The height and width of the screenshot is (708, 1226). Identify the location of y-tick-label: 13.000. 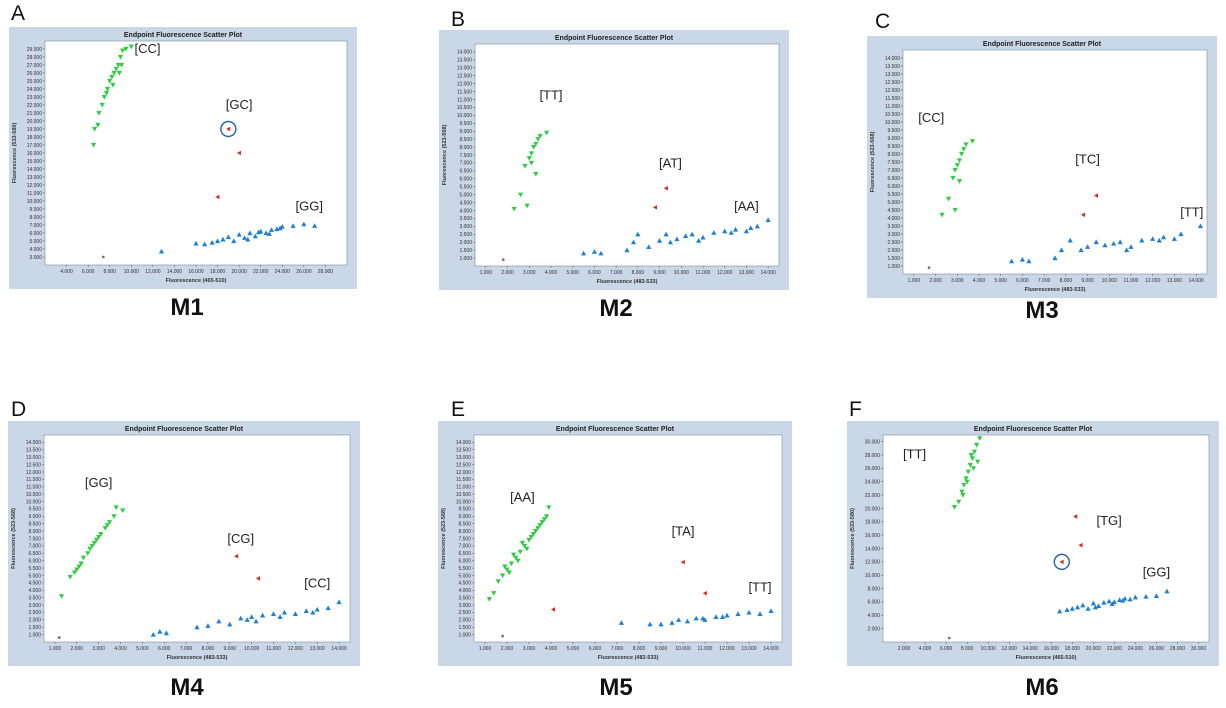
(893, 75).